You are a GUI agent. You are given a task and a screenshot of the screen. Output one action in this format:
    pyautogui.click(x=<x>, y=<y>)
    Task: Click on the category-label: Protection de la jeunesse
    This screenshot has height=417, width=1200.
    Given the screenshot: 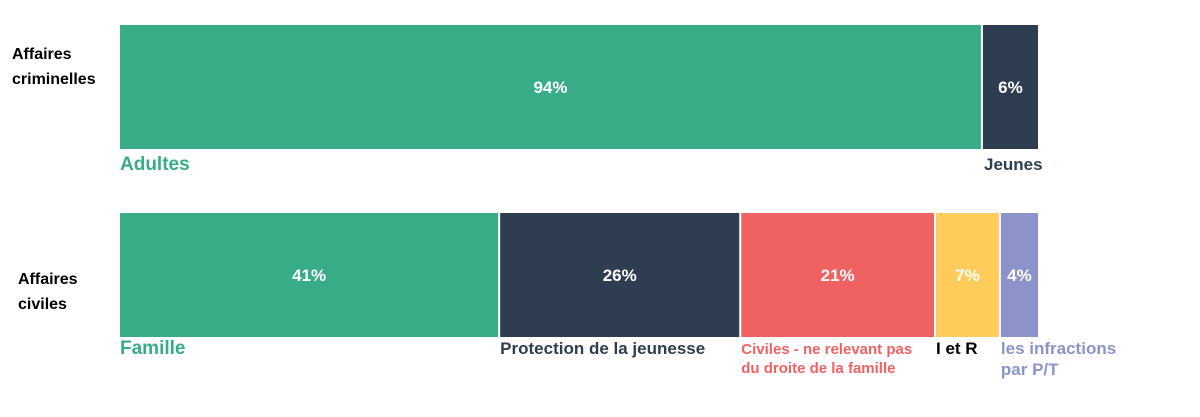 What is the action you would take?
    pyautogui.click(x=602, y=348)
    